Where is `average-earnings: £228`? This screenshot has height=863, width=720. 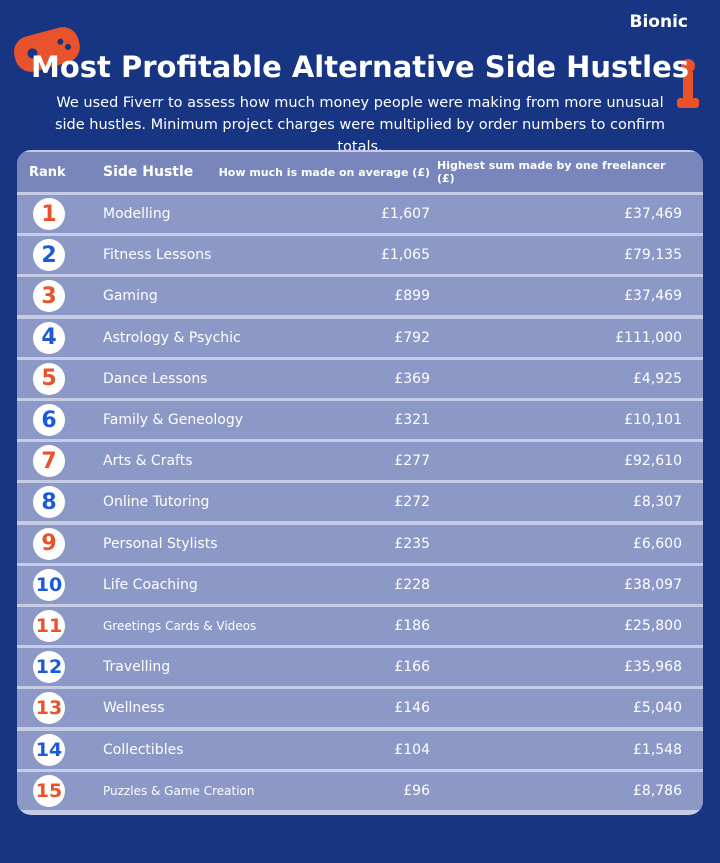 average-earnings: £228 is located at coordinates (412, 584).